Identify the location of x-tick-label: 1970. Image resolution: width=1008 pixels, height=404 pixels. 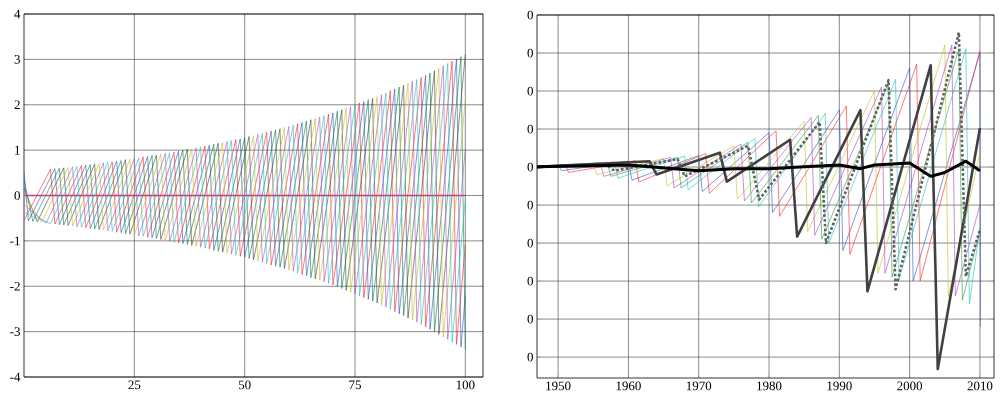
(699, 386).